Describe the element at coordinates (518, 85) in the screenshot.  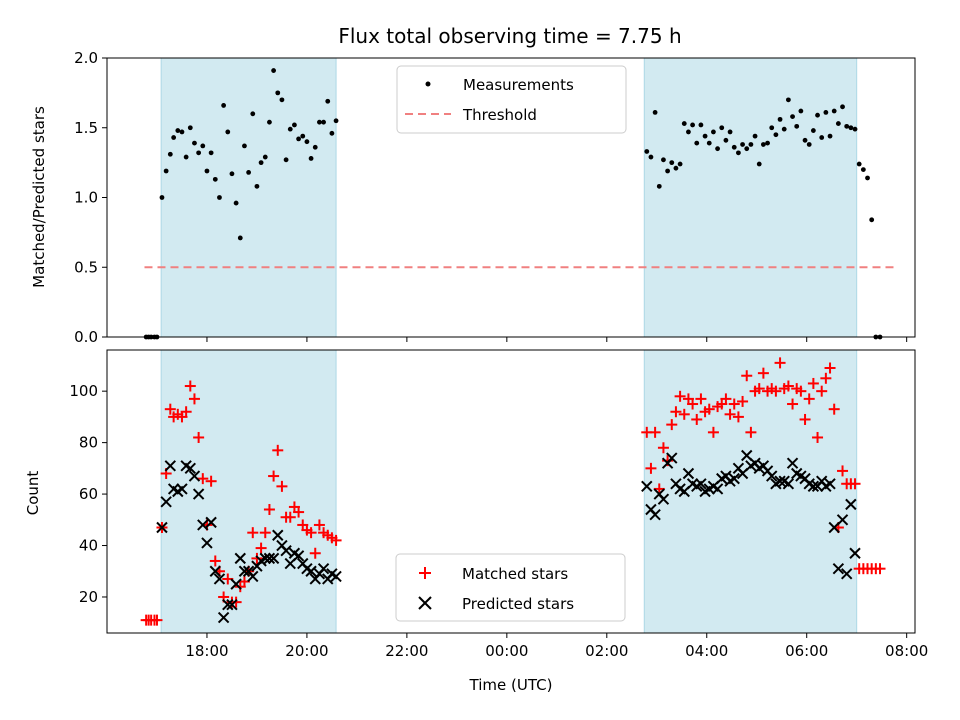
I see `legend-measurements-label: Measurements` at that location.